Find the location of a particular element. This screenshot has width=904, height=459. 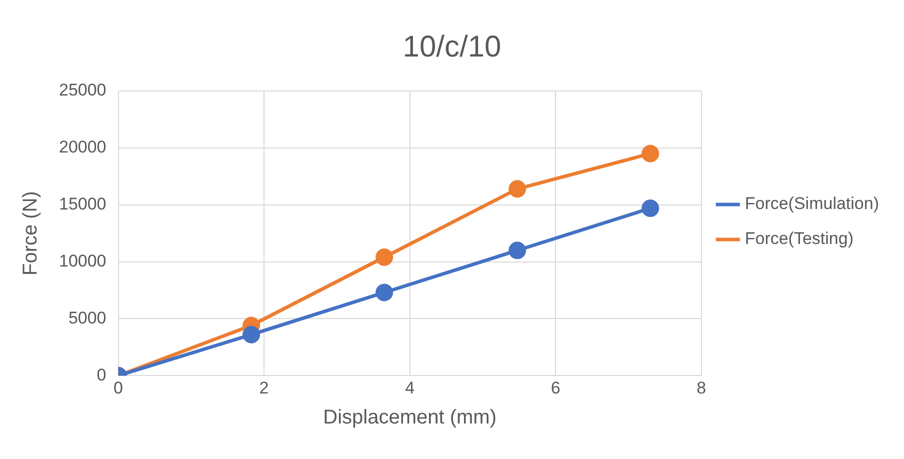

y-tick-label: 15000 is located at coordinates (82, 204).